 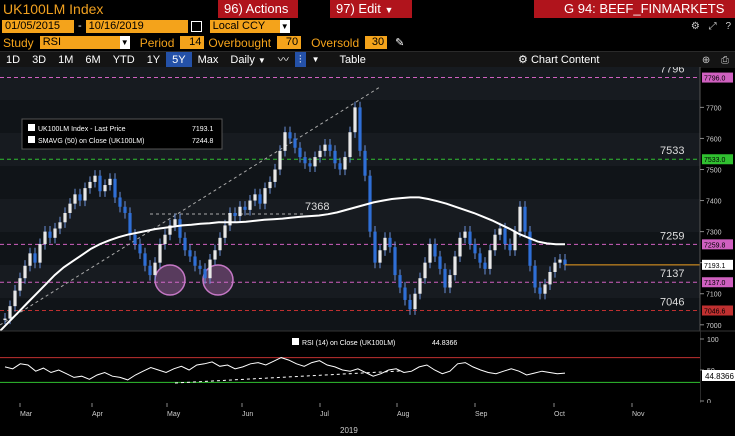 I want to click on settings-icon: ⚙, so click(x=695, y=26).